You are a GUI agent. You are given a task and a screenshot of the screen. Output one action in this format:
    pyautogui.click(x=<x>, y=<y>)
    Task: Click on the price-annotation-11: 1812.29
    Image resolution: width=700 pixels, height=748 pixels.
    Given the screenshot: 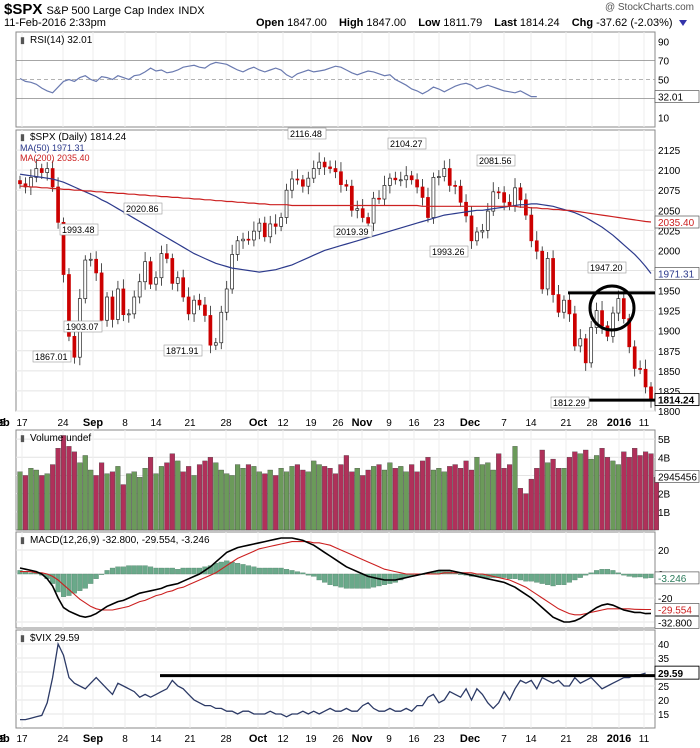 What is the action you would take?
    pyautogui.click(x=569, y=403)
    